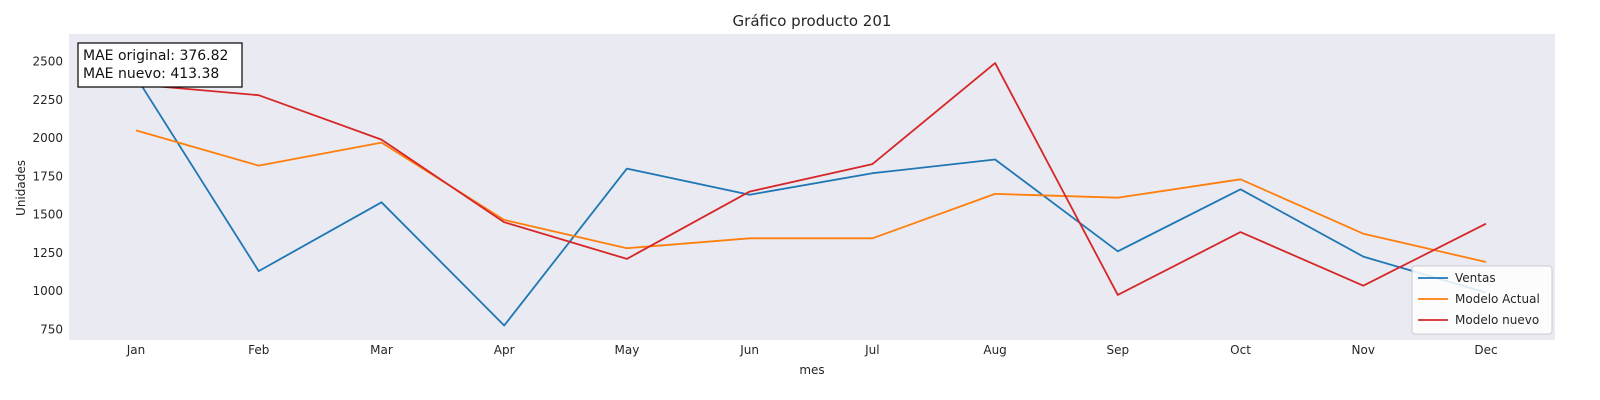 Image resolution: width=1600 pixels, height=400 pixels. What do you see at coordinates (381, 350) in the screenshot?
I see `x-tick-label: Mar` at bounding box center [381, 350].